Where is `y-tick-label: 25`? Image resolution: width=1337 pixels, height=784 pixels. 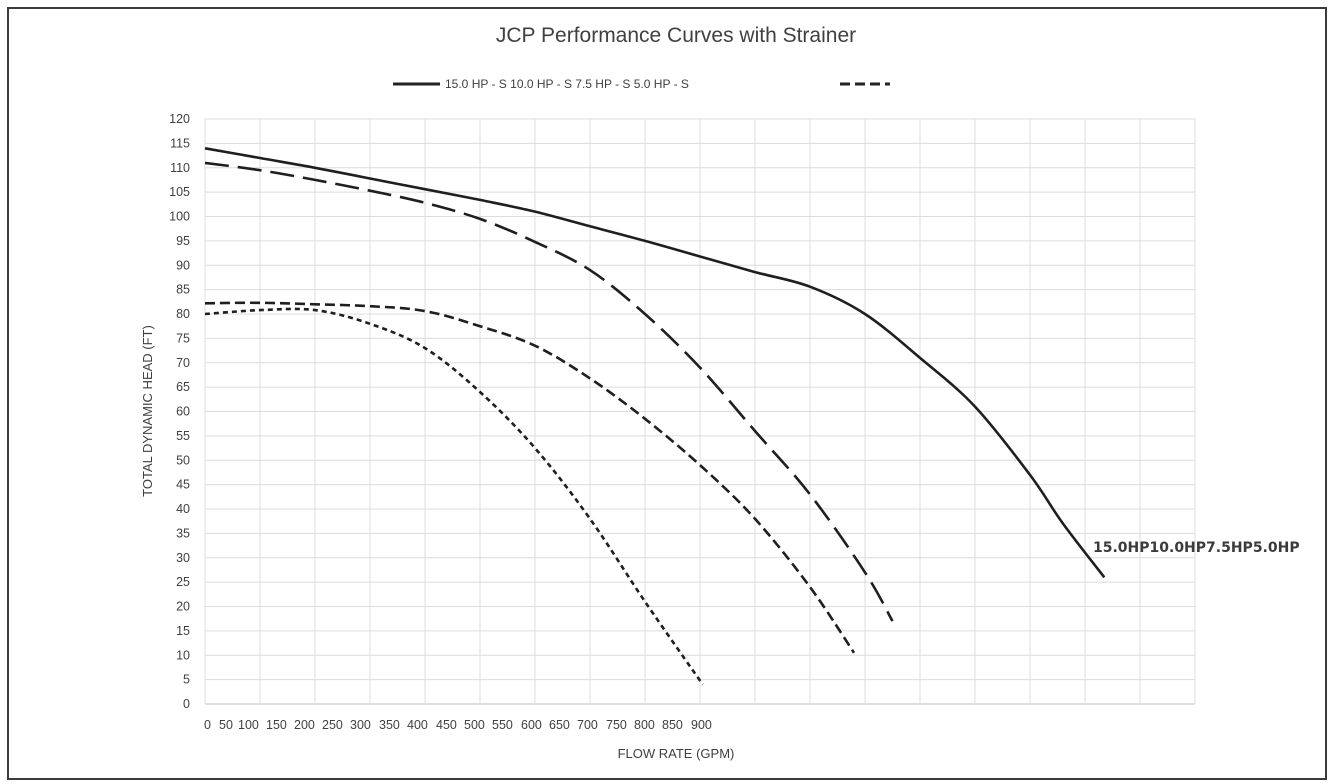
y-tick-label: 25 is located at coordinates (183, 582).